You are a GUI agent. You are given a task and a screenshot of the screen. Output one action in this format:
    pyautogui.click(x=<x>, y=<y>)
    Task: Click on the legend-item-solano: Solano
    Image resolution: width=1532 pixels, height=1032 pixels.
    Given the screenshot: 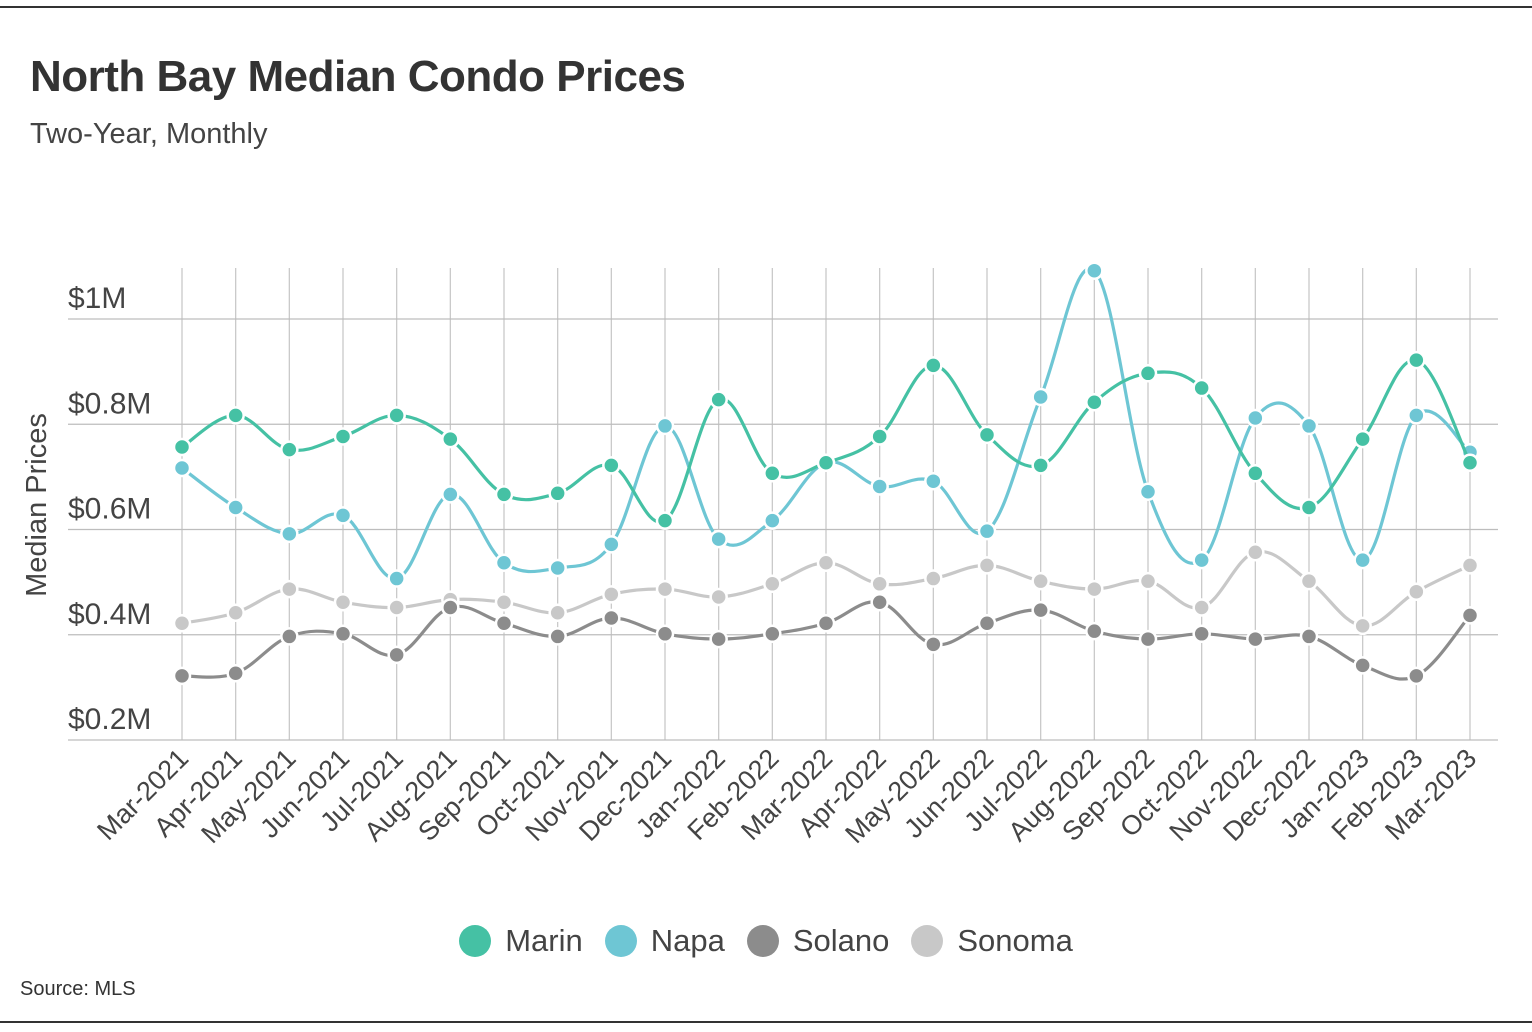 What is the action you would take?
    pyautogui.click(x=818, y=941)
    